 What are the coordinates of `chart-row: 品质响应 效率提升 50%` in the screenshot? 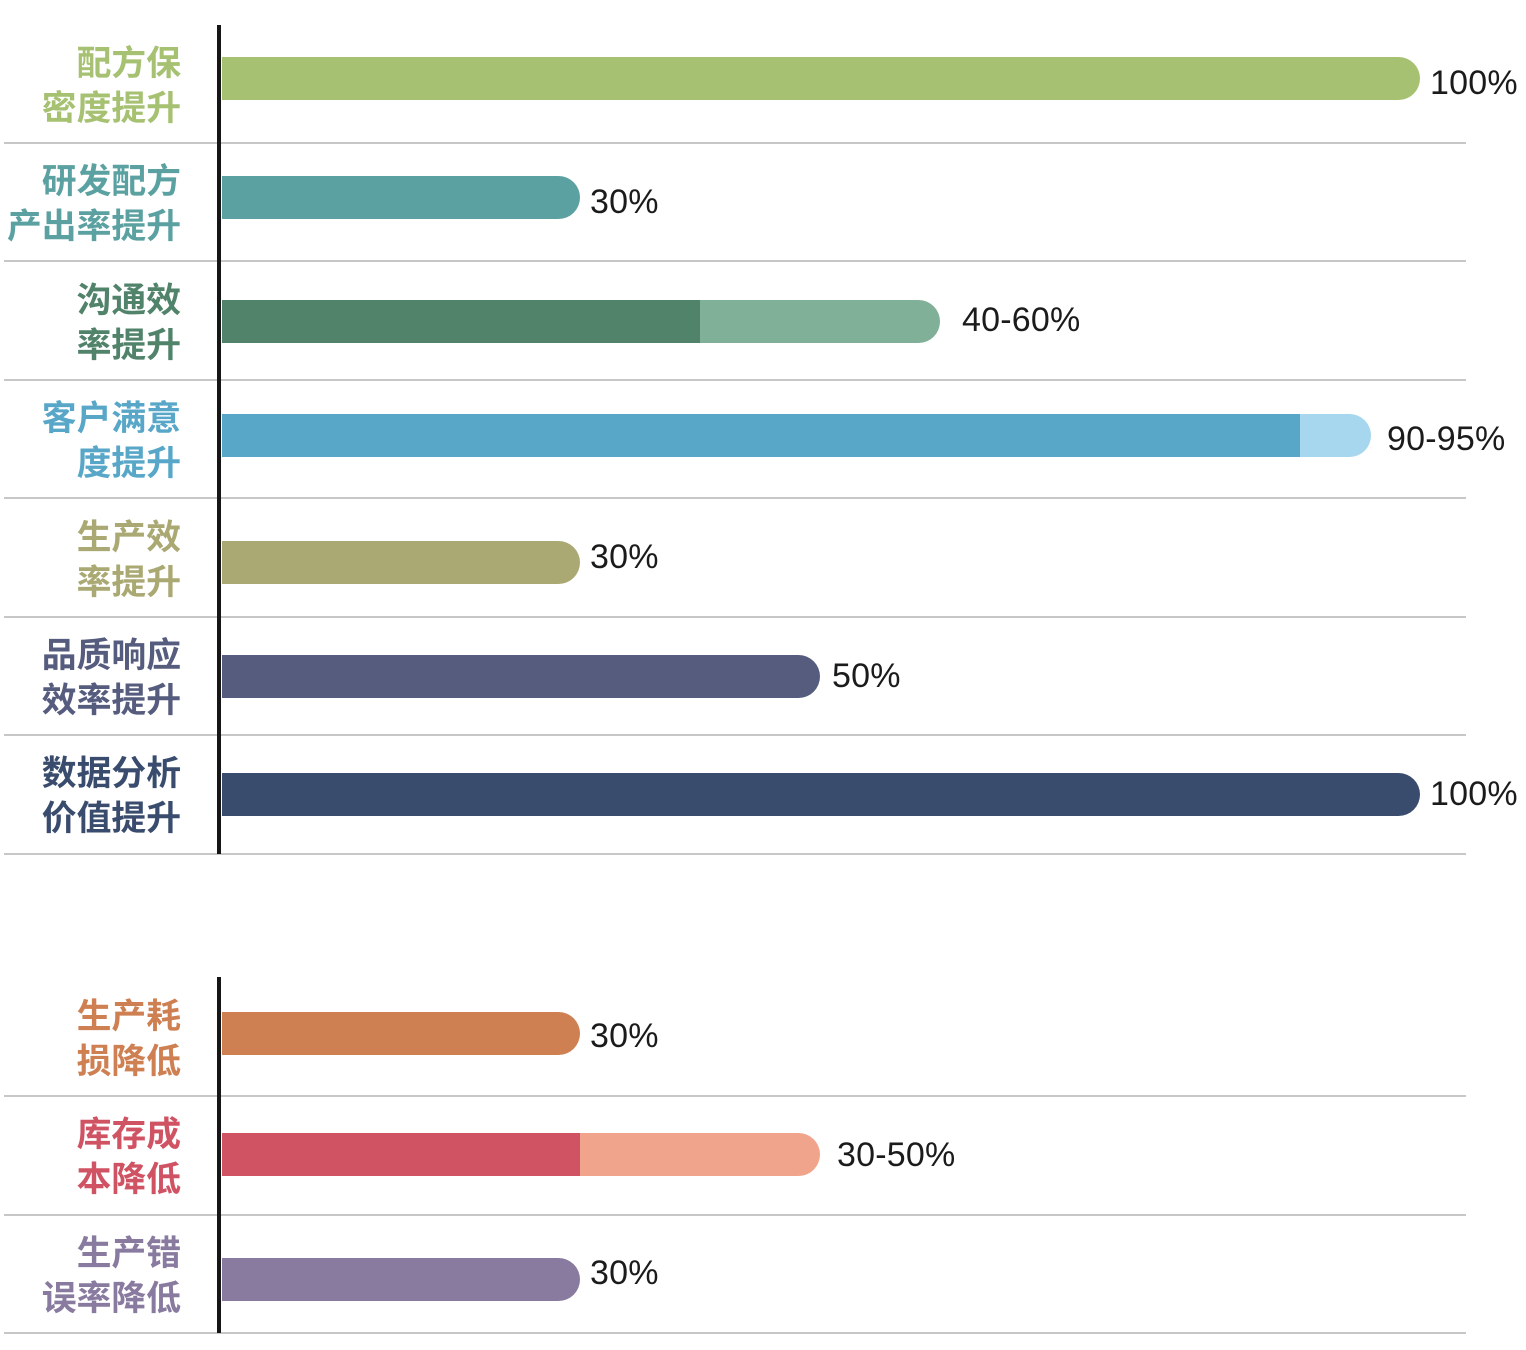 It's located at (763, 677).